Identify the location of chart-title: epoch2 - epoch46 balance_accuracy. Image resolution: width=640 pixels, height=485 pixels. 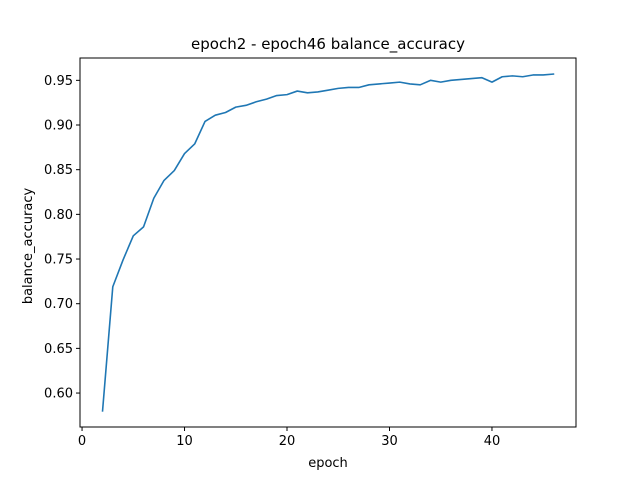
(328, 44).